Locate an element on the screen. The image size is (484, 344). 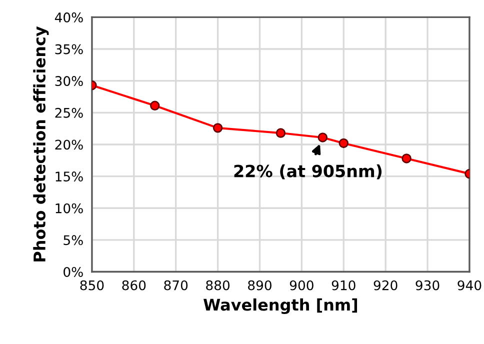
x-tick-label: 940 is located at coordinates (470, 285).